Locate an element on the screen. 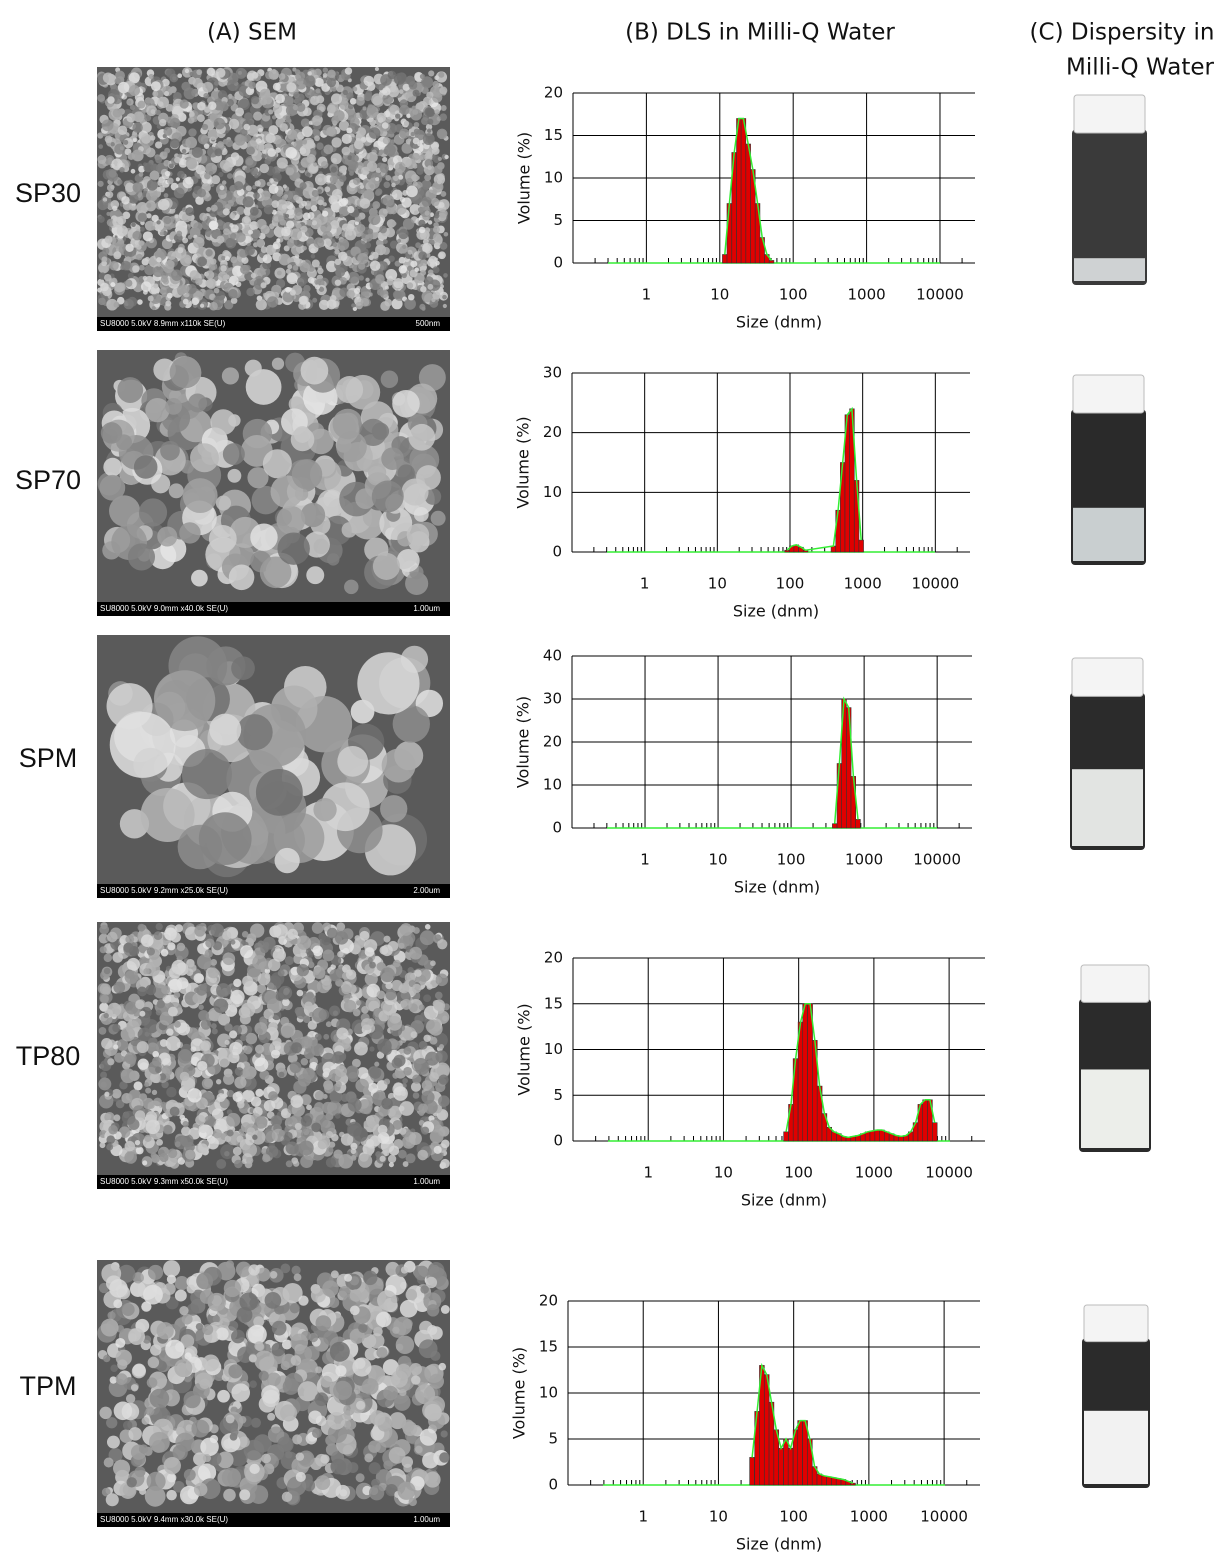 This screenshot has width=1217, height=1553. vial-liquid is located at coordinates (1115, 1108).